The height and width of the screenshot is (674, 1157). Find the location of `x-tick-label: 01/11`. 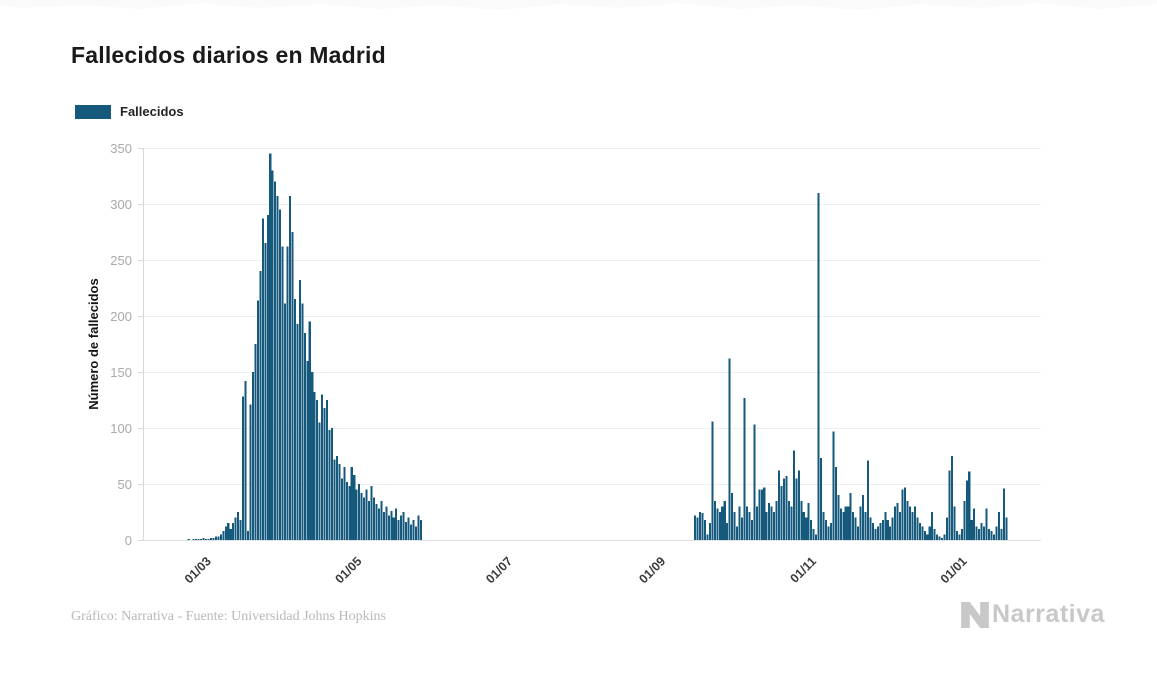

x-tick-label: 01/11 is located at coordinates (803, 570).